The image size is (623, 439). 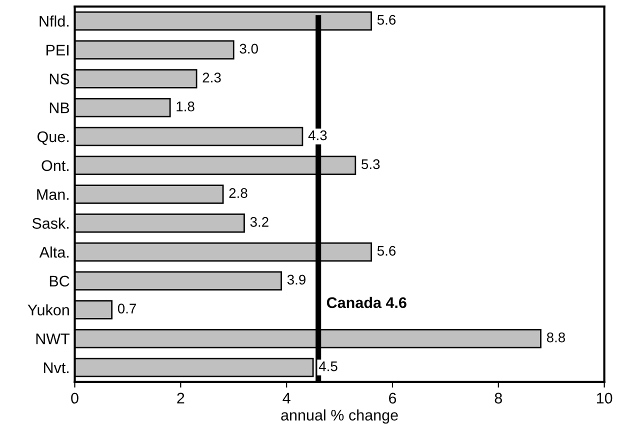 What do you see at coordinates (60, 281) in the screenshot?
I see `y-tick-label: BC` at bounding box center [60, 281].